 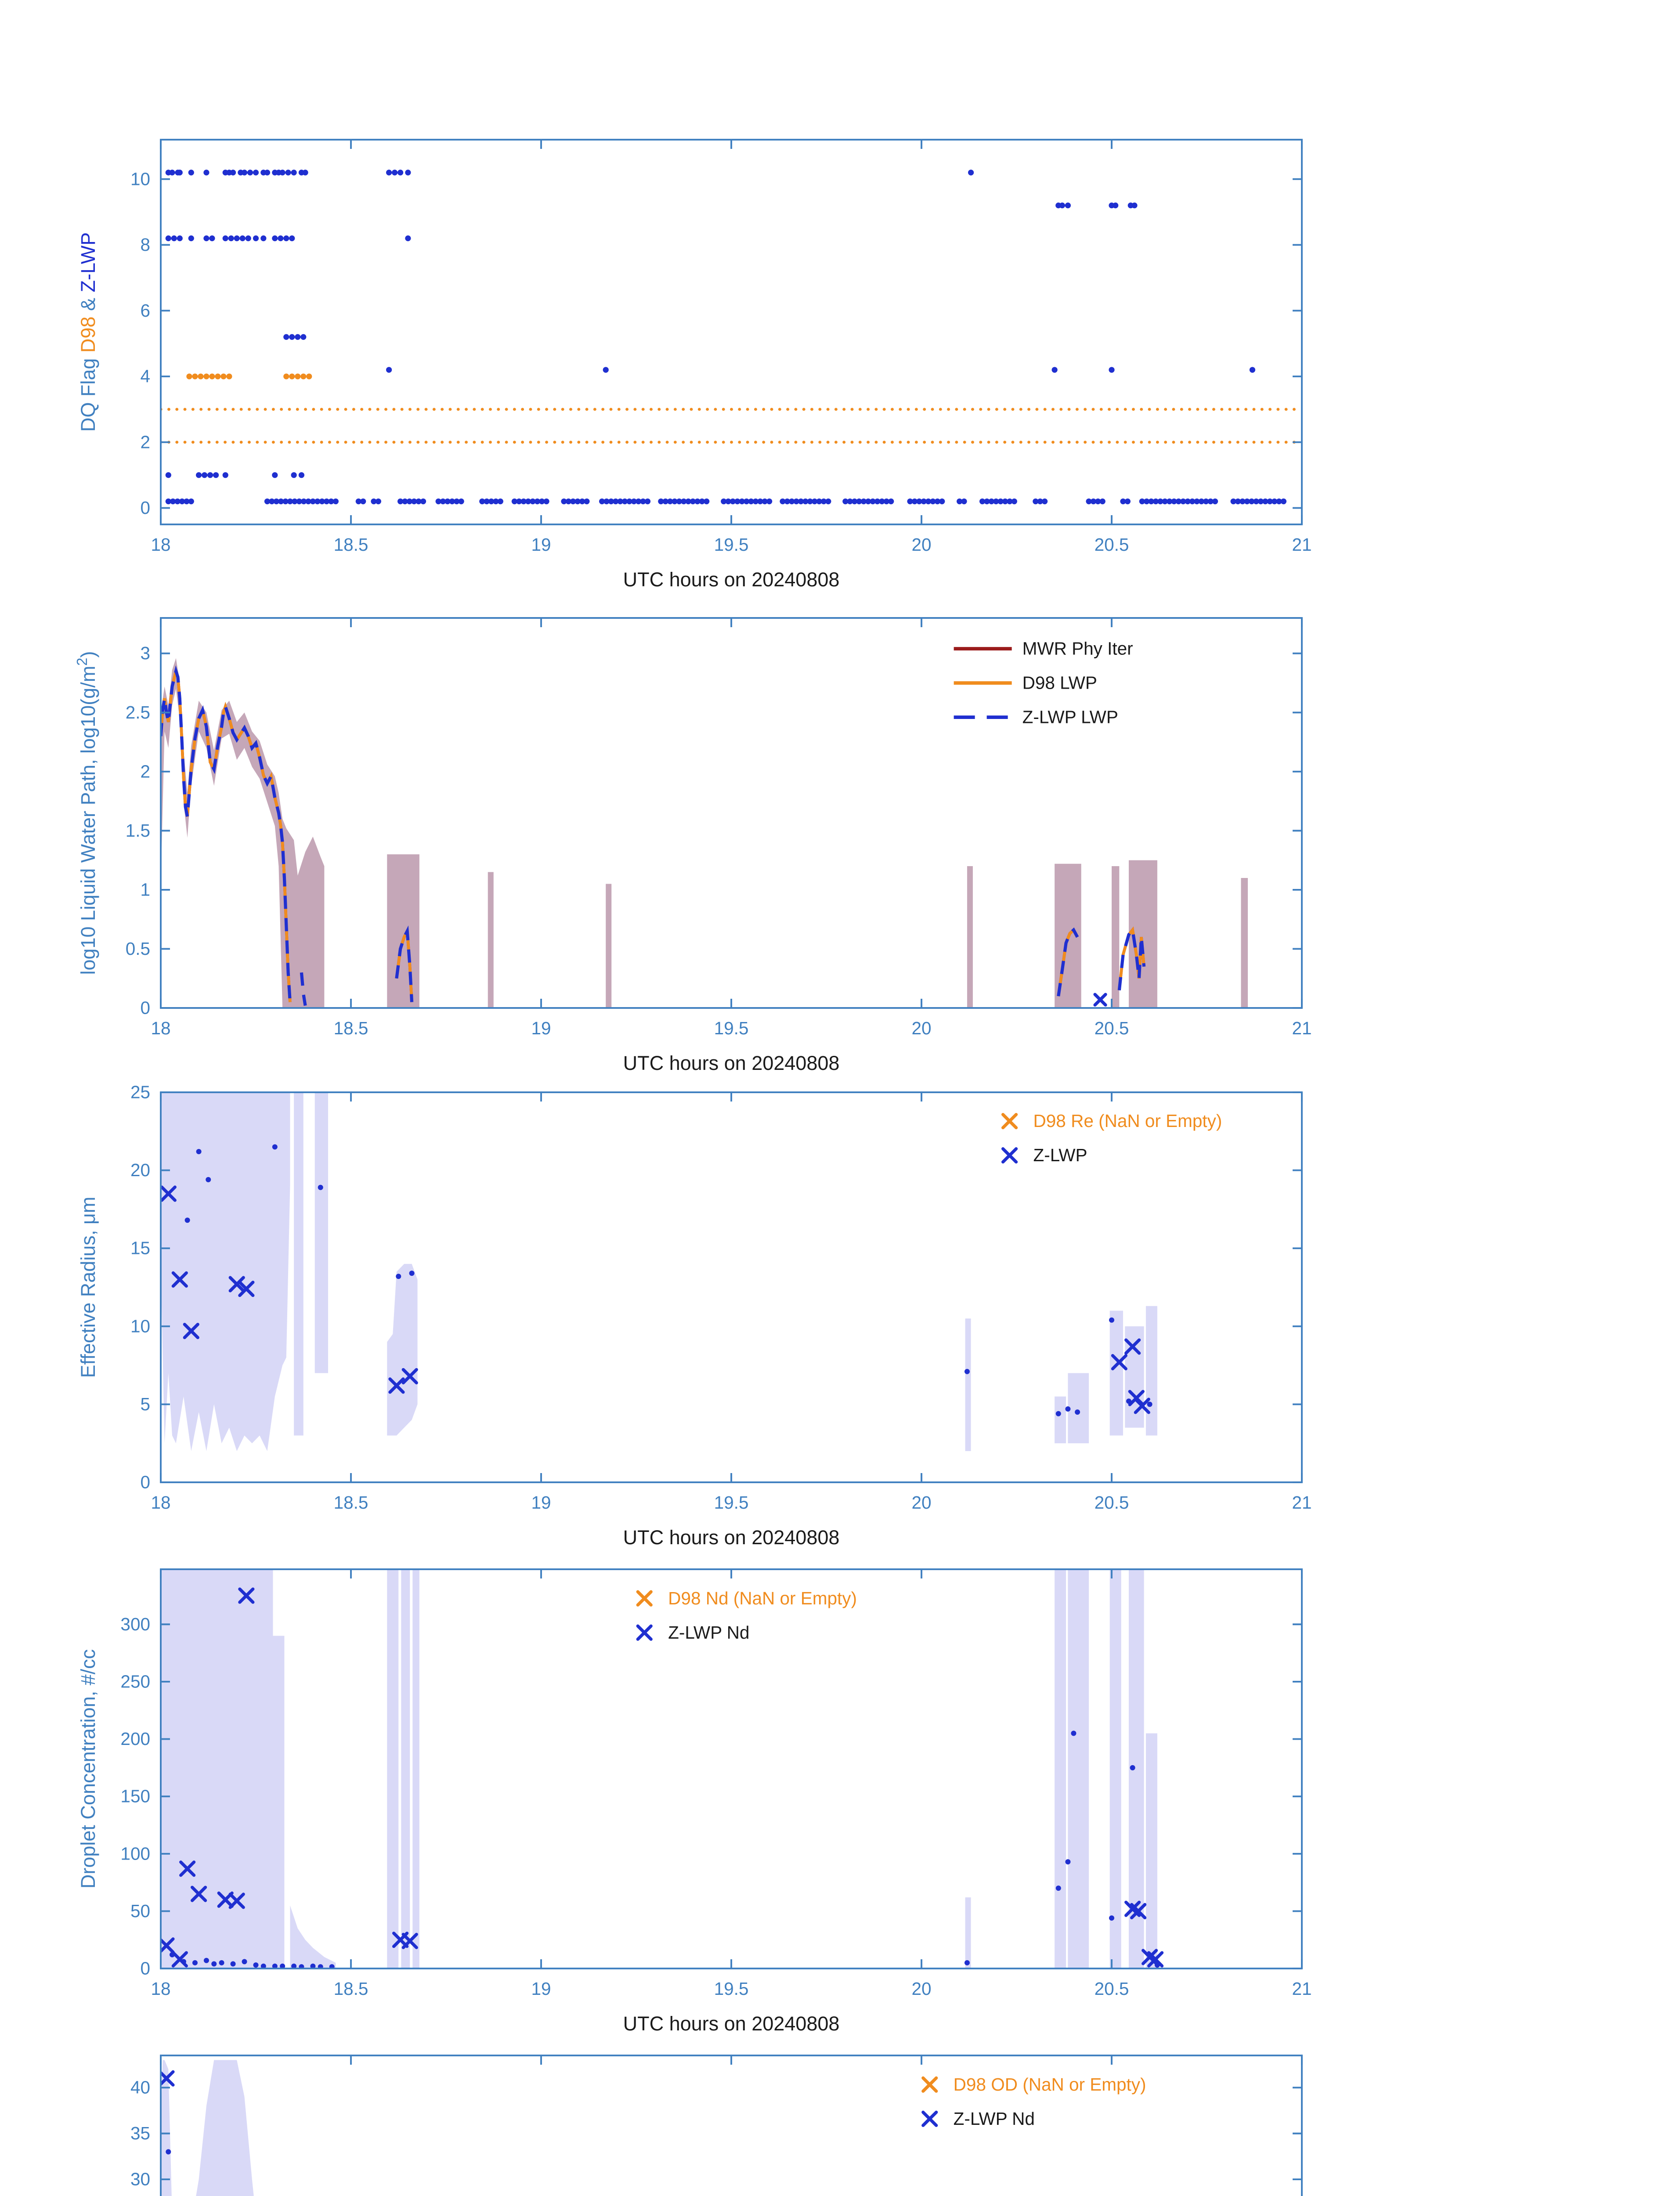 I want to click on legend-label: Z-LWP LWP, so click(x=1070, y=717).